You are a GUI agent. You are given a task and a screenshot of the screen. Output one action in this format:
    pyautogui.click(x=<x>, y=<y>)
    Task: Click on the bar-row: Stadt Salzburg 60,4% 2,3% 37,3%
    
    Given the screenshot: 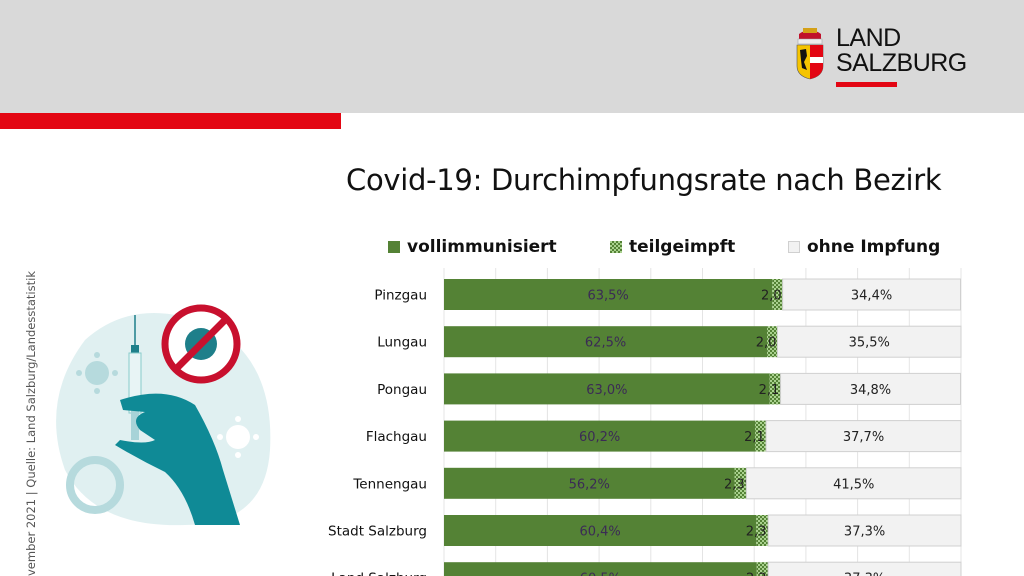 What is the action you would take?
    pyautogui.click(x=645, y=530)
    